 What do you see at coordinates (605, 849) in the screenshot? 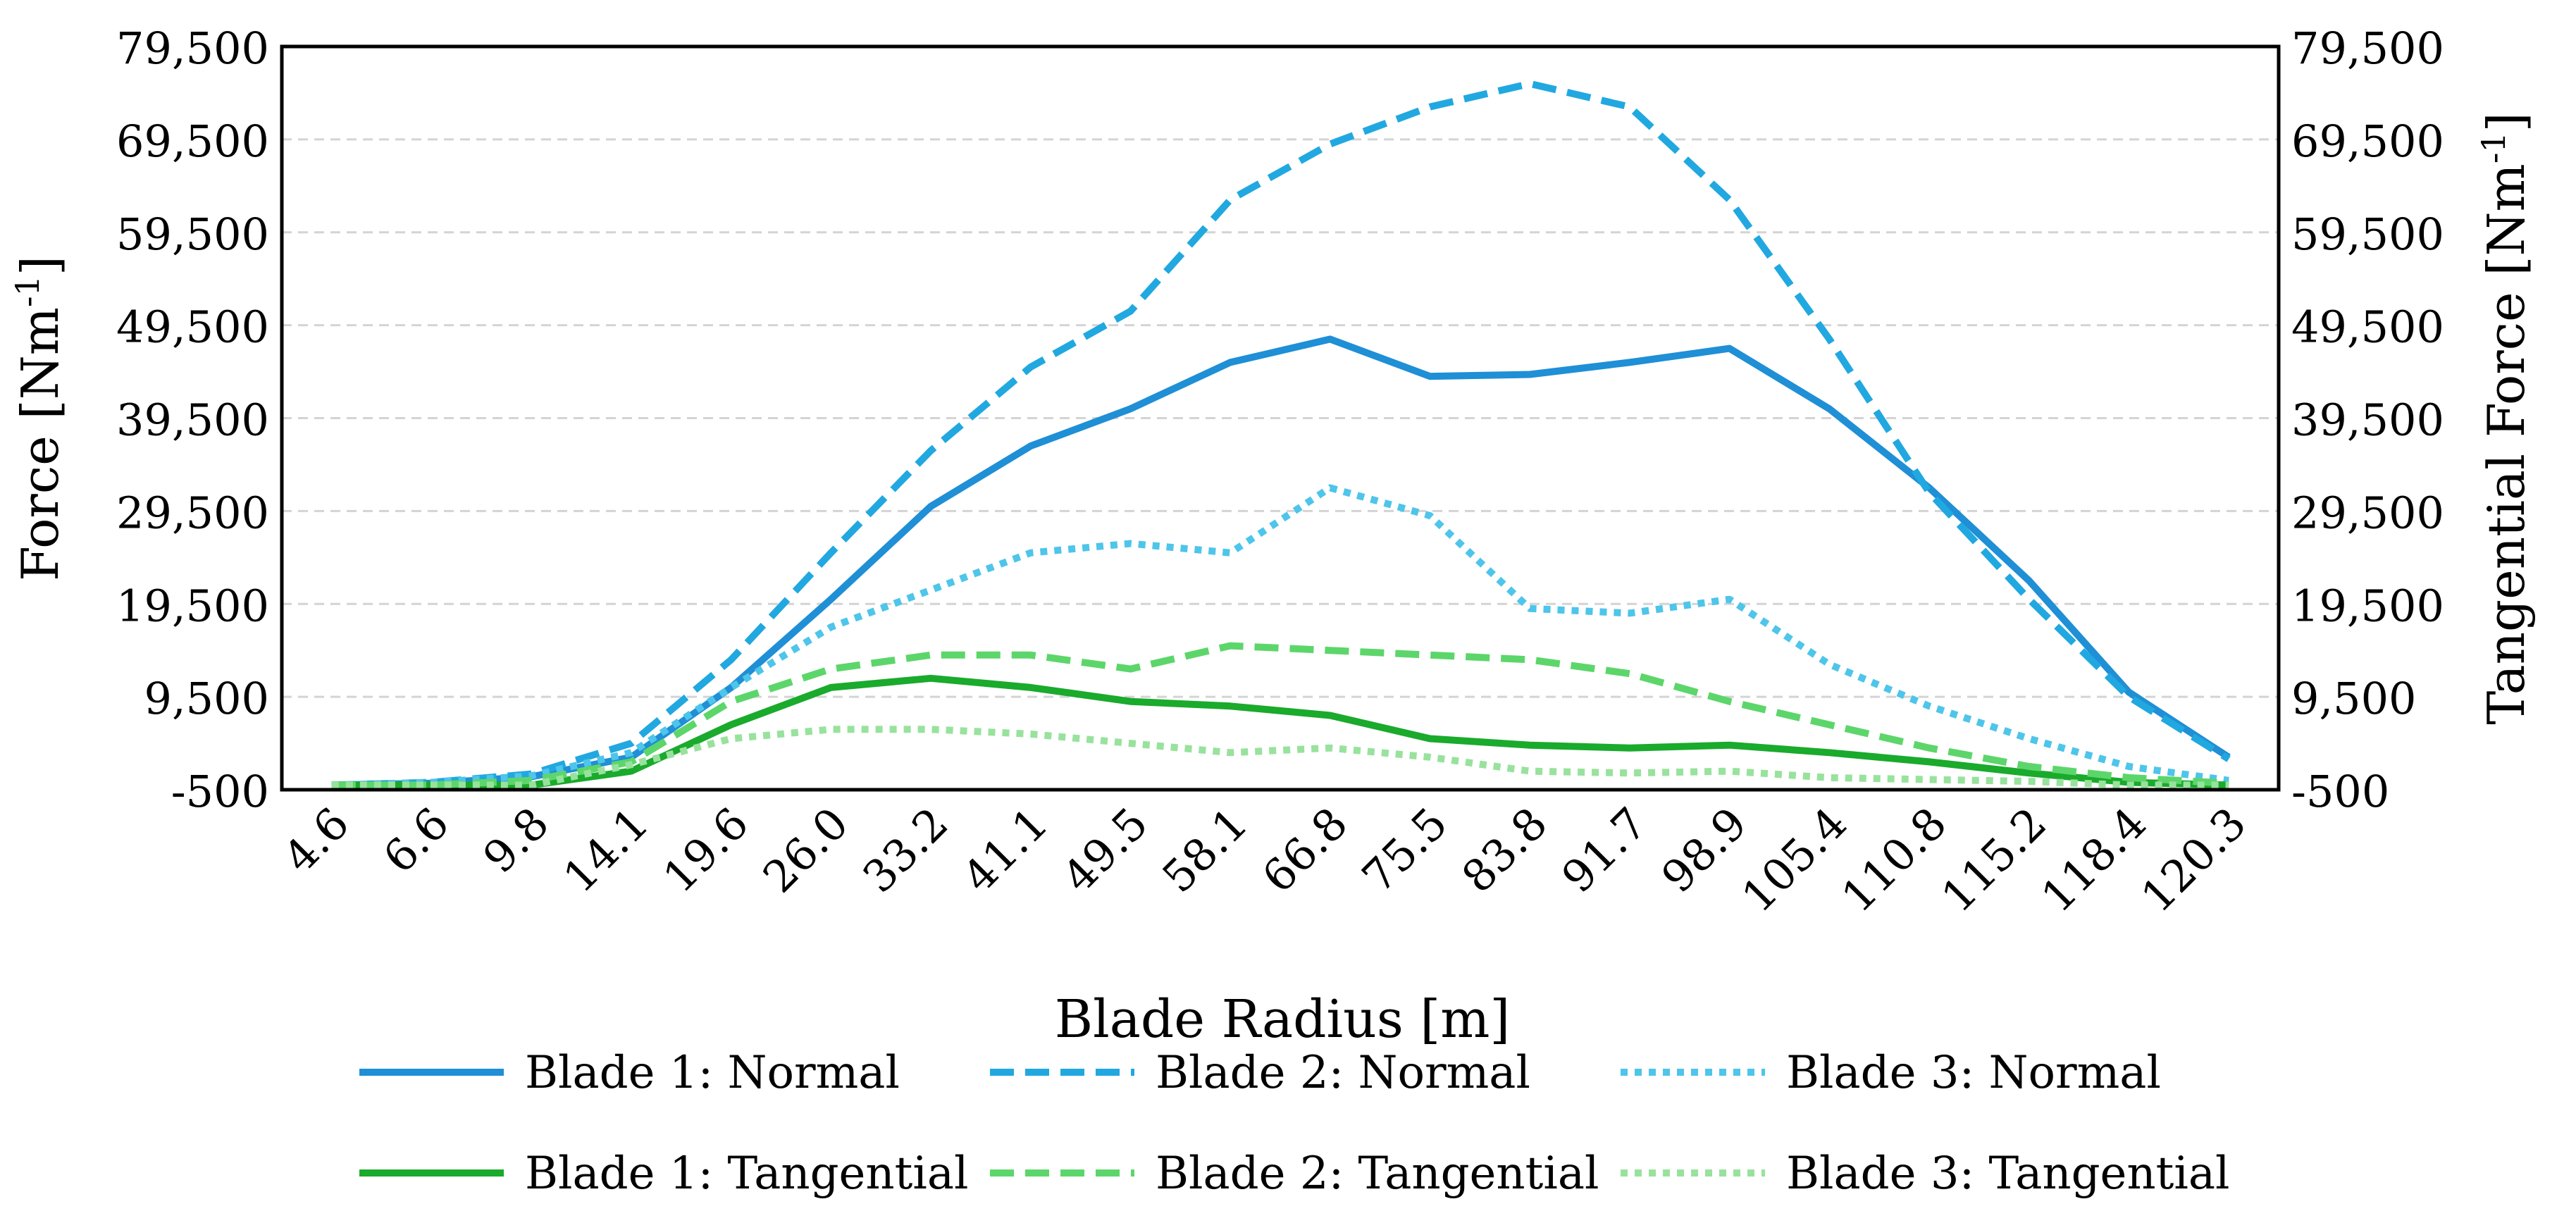
I see `x-tick-label: 14.1` at bounding box center [605, 849].